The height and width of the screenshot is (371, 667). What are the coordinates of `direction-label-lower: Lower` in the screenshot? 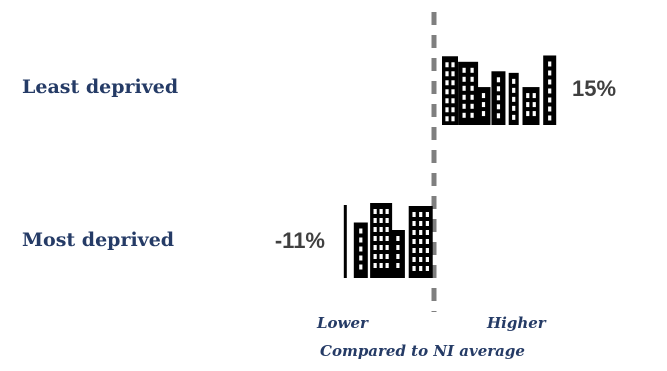 It's located at (342, 323).